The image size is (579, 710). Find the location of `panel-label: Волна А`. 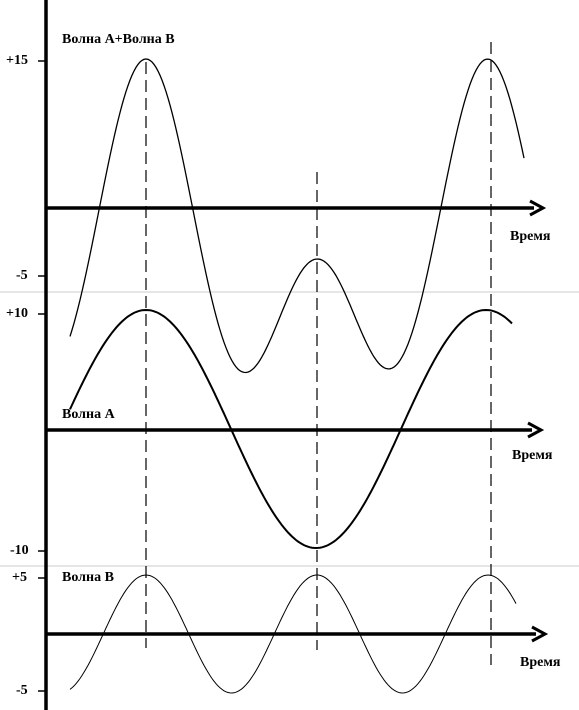

panel-label: Волна А is located at coordinates (89, 414).